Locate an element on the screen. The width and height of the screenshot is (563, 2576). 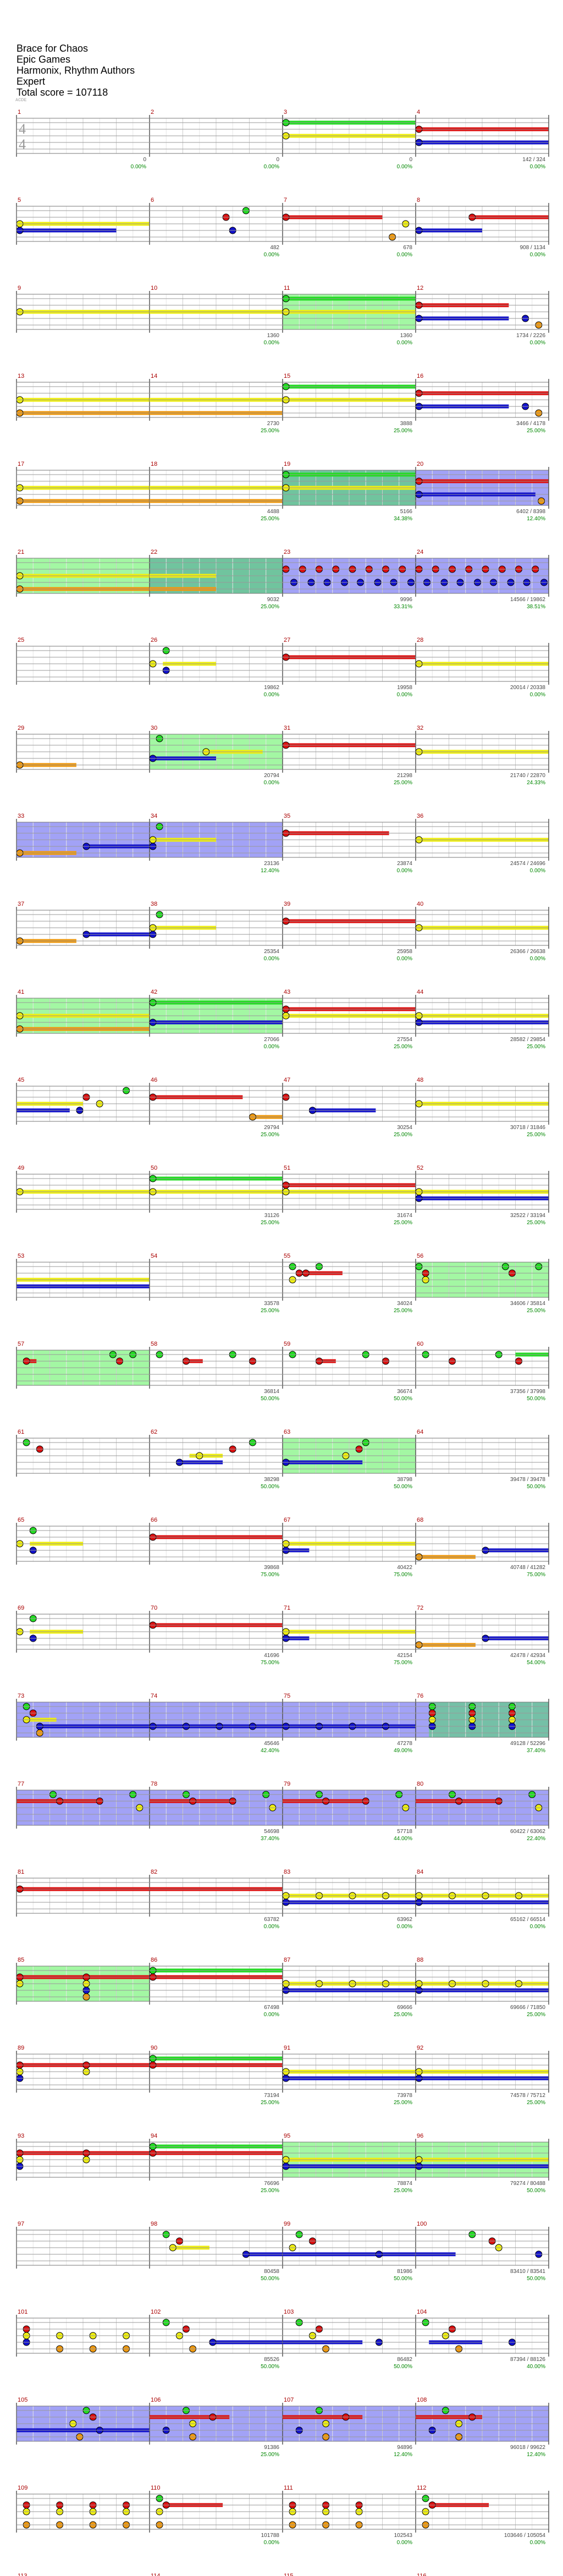
measure-number: 9 is located at coordinates (19, 288).